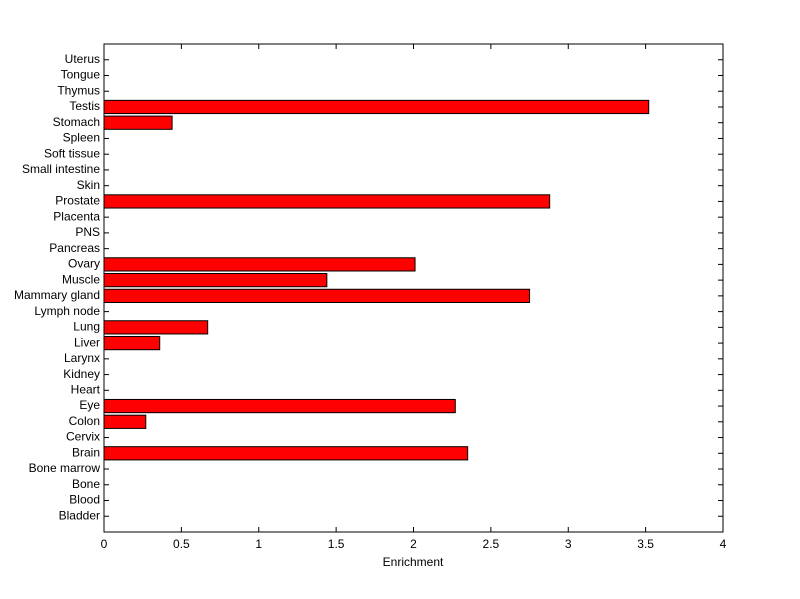  Describe the element at coordinates (181, 544) in the screenshot. I see `x-tick-label: 0.5` at that location.